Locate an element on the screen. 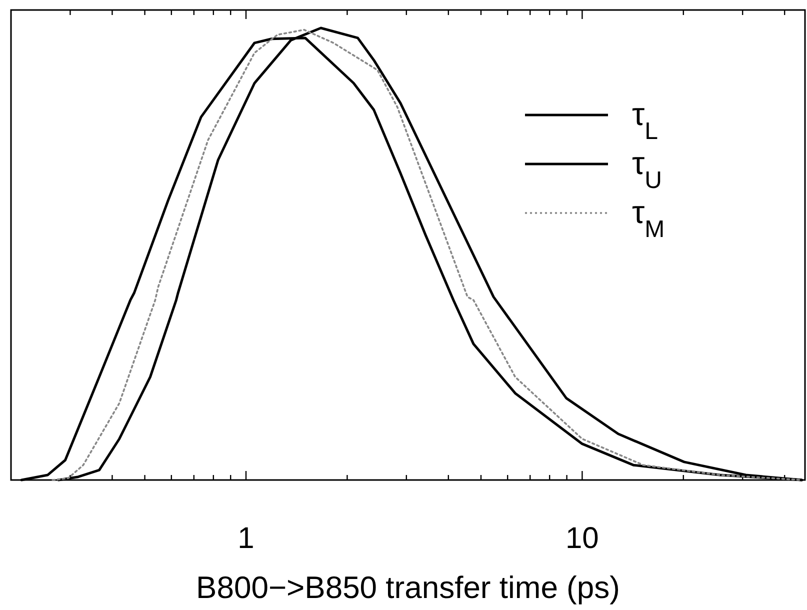  x-tick-label: 1 is located at coordinates (246, 538).